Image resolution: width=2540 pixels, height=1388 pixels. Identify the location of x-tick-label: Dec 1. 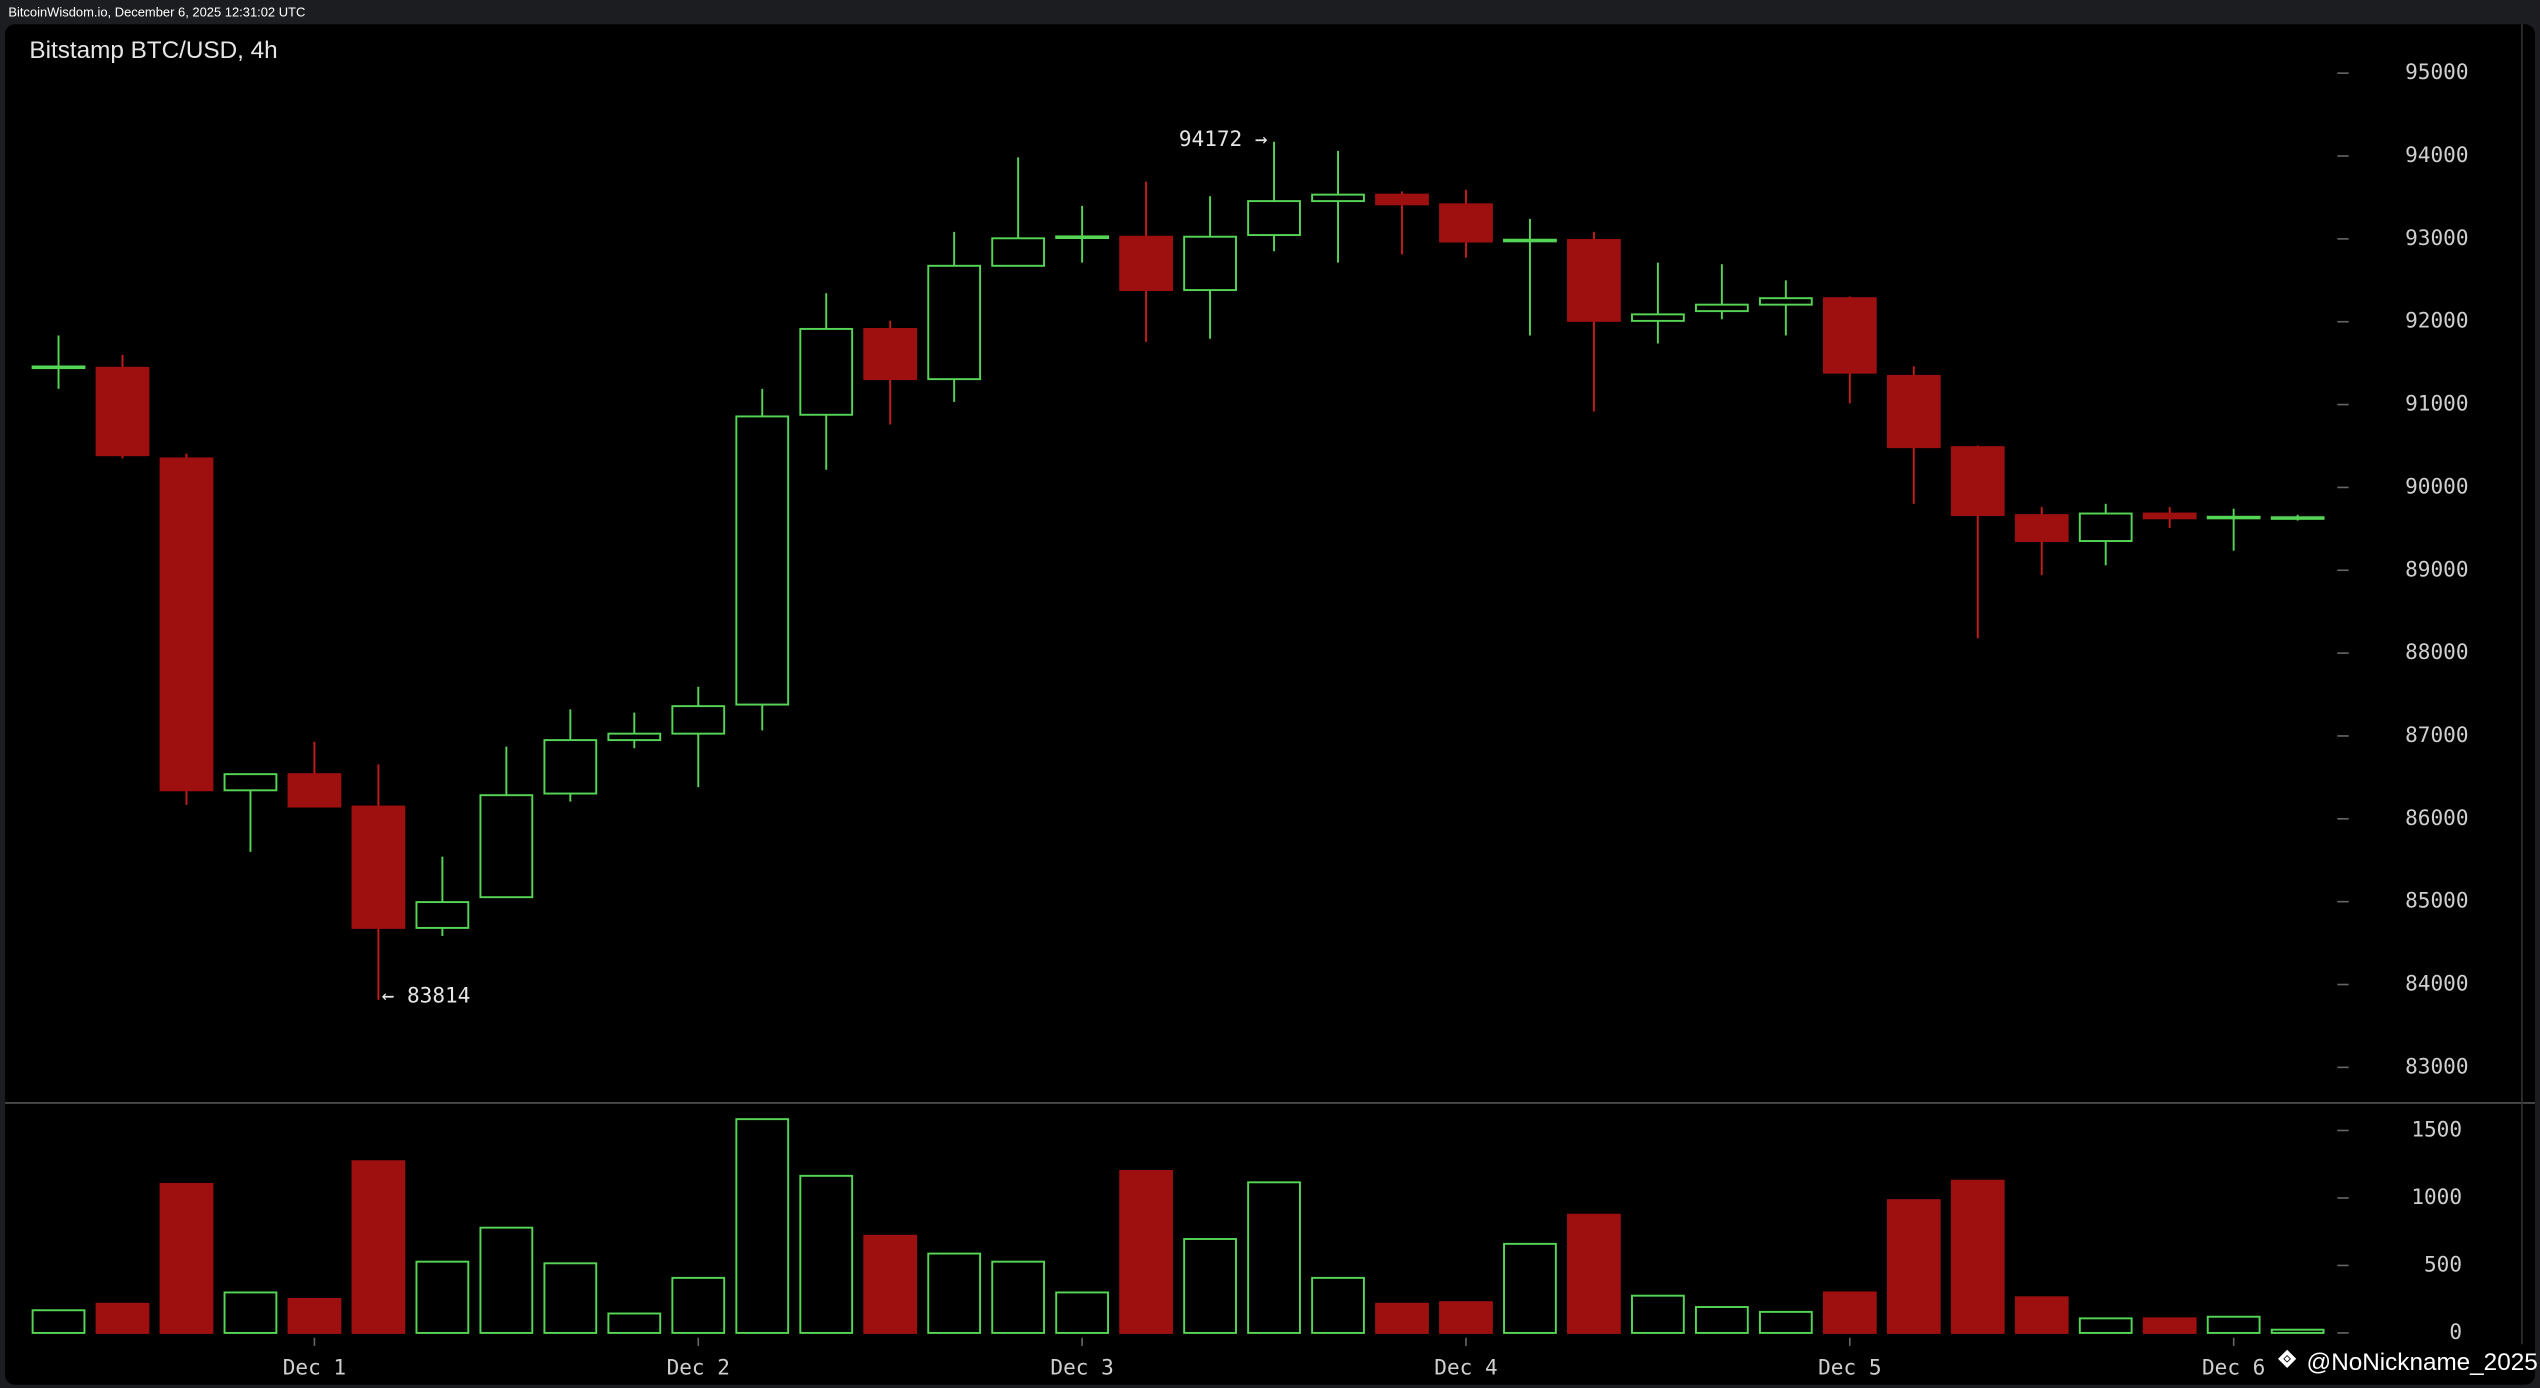
(314, 1367).